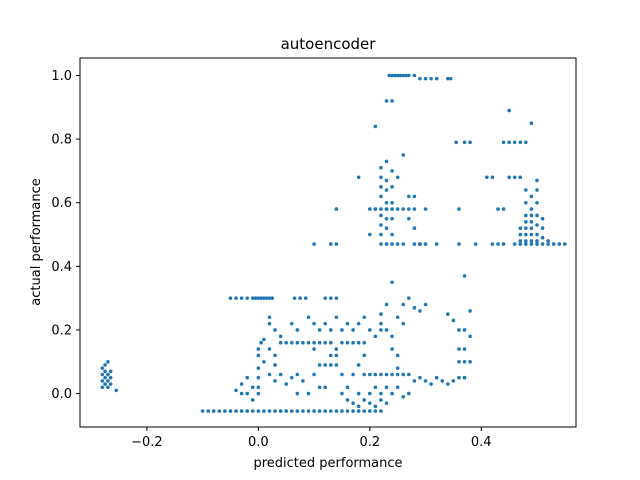  What do you see at coordinates (258, 442) in the screenshot?
I see `x-tick-label: 0.0` at bounding box center [258, 442].